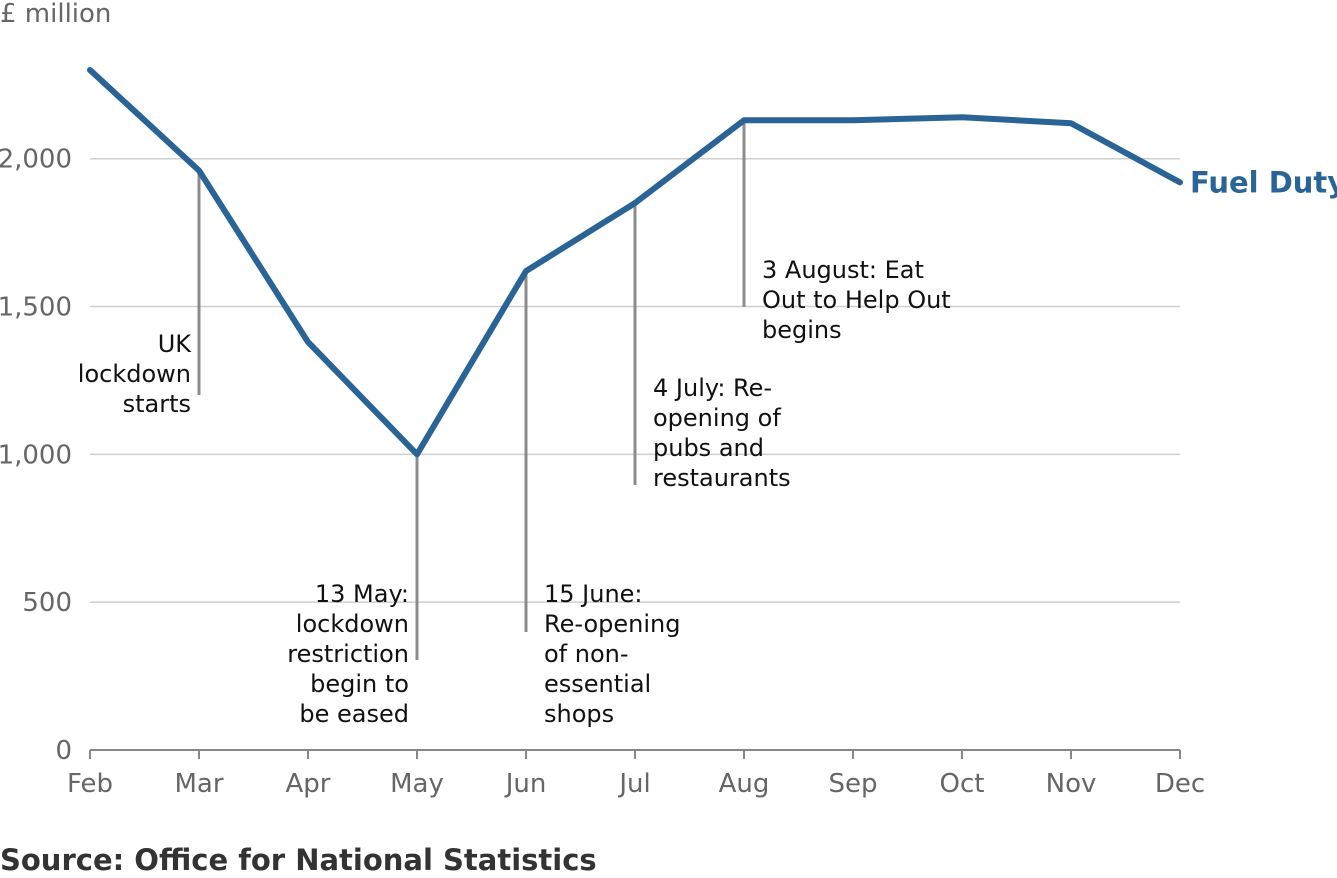  What do you see at coordinates (593, 594) in the screenshot?
I see `annotation-text: 15 June:` at bounding box center [593, 594].